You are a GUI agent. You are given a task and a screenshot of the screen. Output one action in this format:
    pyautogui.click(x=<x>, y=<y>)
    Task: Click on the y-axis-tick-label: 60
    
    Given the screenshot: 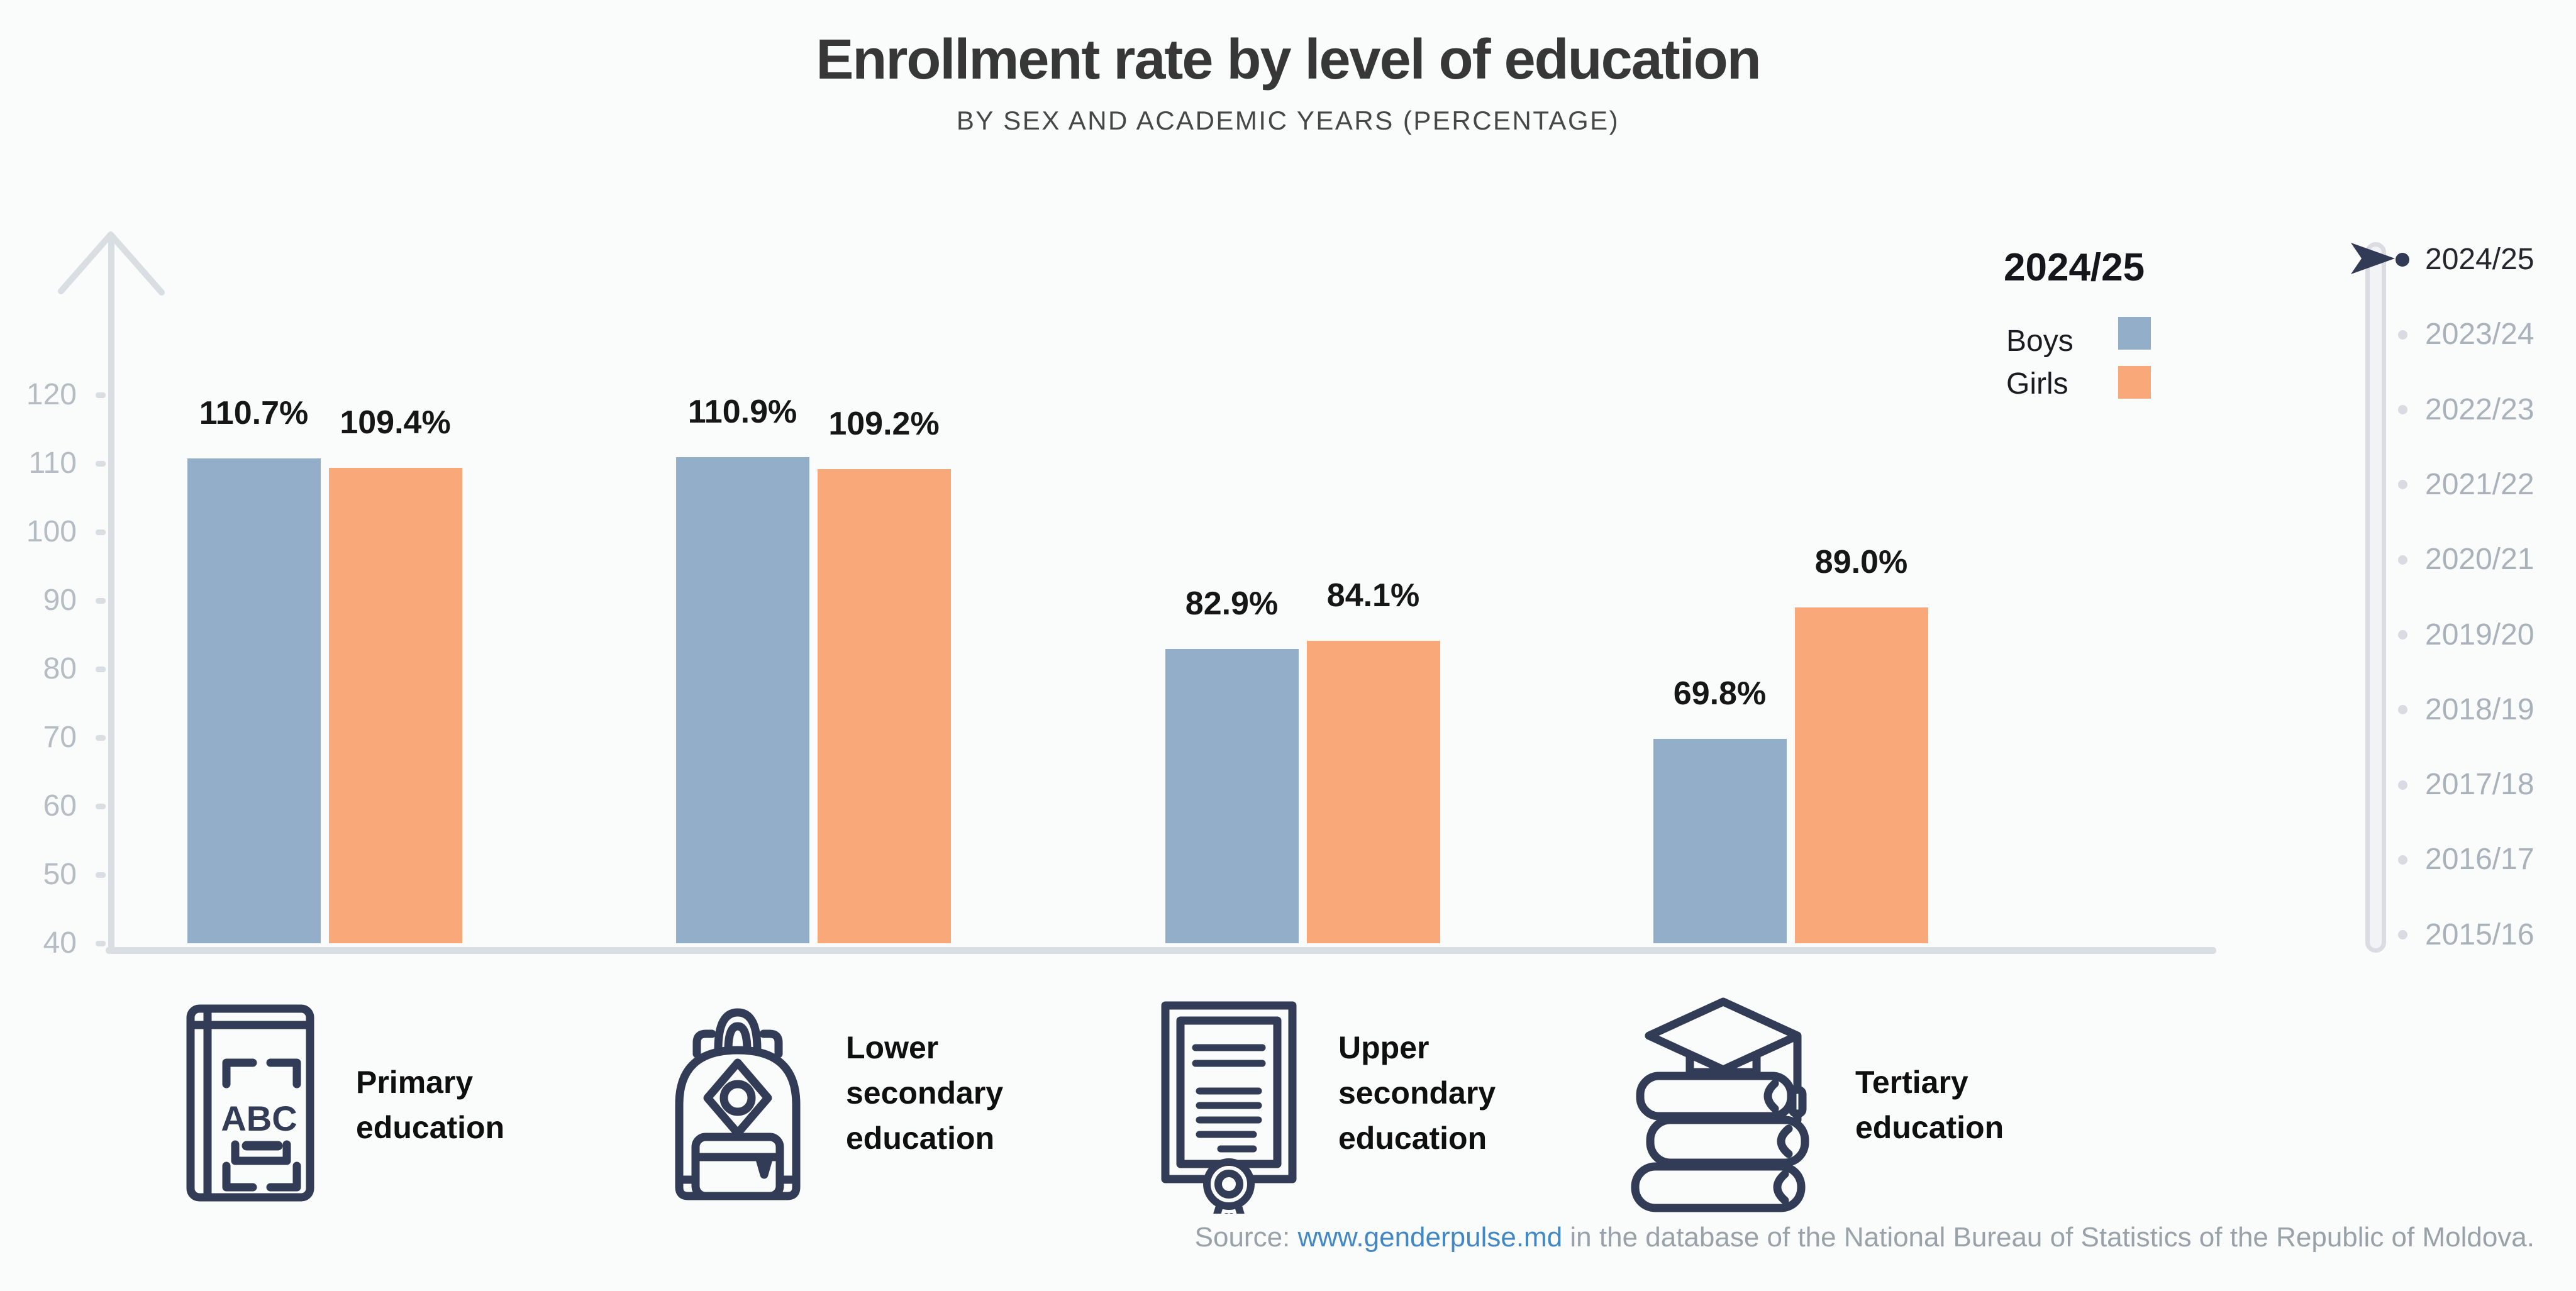 What is the action you would take?
    pyautogui.click(x=60, y=806)
    